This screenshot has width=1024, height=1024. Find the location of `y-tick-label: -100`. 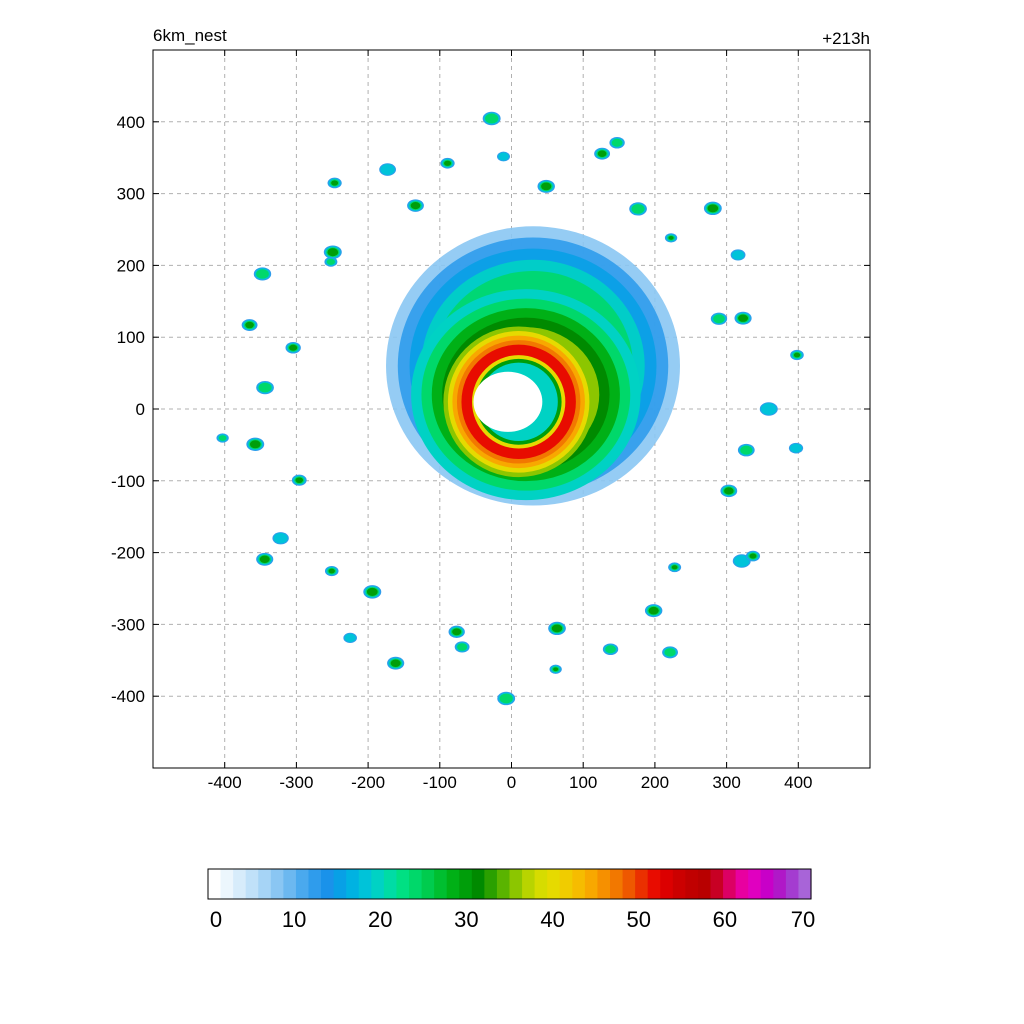

y-tick-label: -100 is located at coordinates (128, 481).